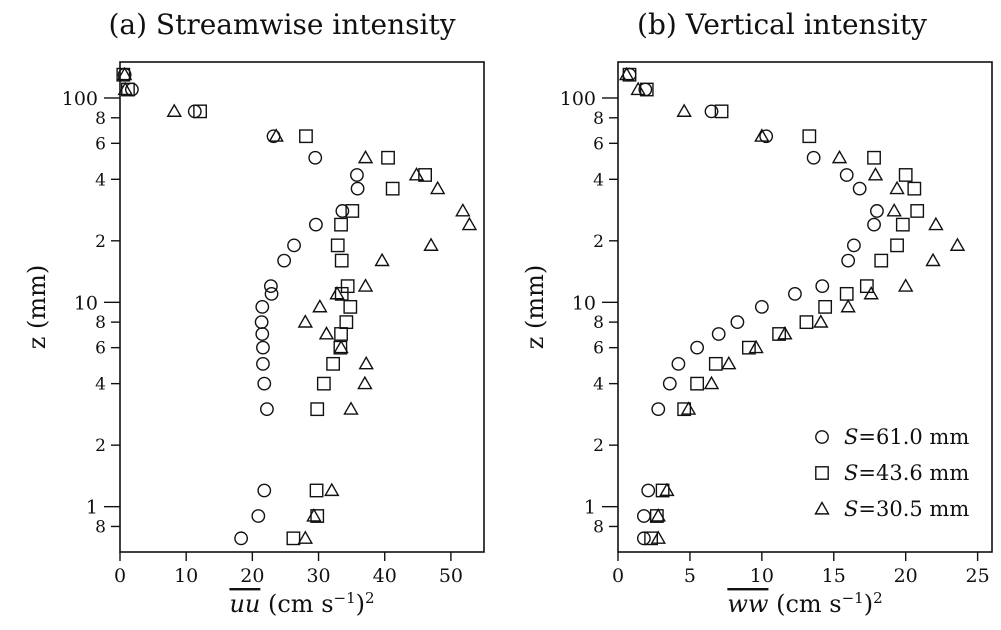 Image resolution: width=1001 pixels, height=630 pixels. Describe the element at coordinates (878, 598) in the screenshot. I see `x-axis-label-power: 2` at that location.